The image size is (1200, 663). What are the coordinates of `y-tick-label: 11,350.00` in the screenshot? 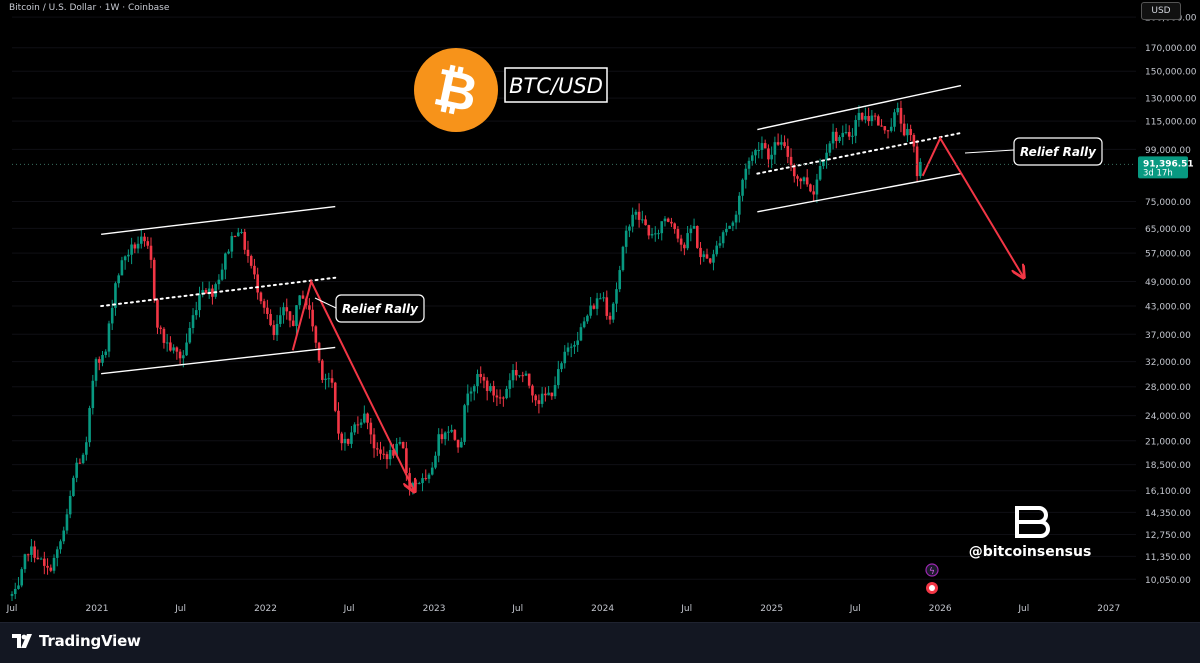 It's located at (1168, 558).